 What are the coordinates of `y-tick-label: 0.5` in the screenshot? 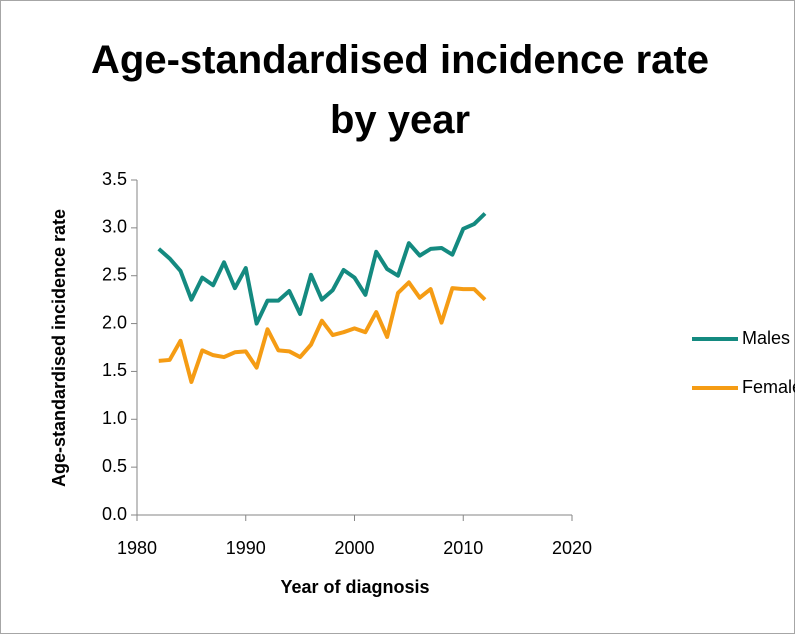 It's located at (114, 466).